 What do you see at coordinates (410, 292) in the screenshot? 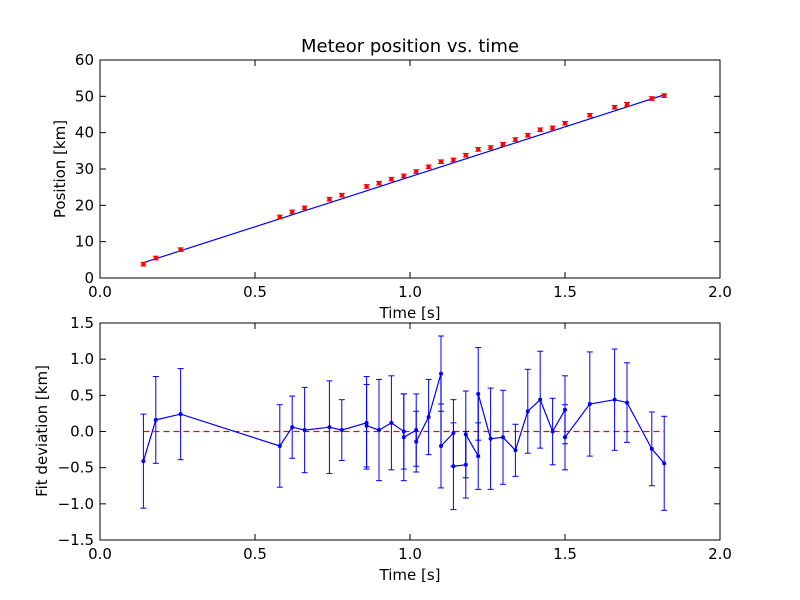
I see `x-tick-label: 1.0` at bounding box center [410, 292].